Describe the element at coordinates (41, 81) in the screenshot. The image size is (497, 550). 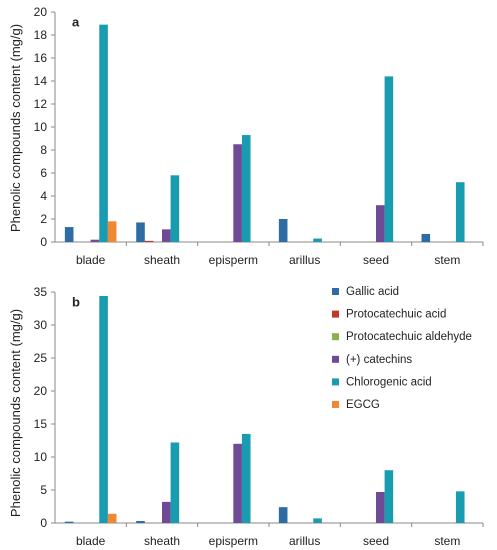
I see `y-tick-label: 14` at that location.